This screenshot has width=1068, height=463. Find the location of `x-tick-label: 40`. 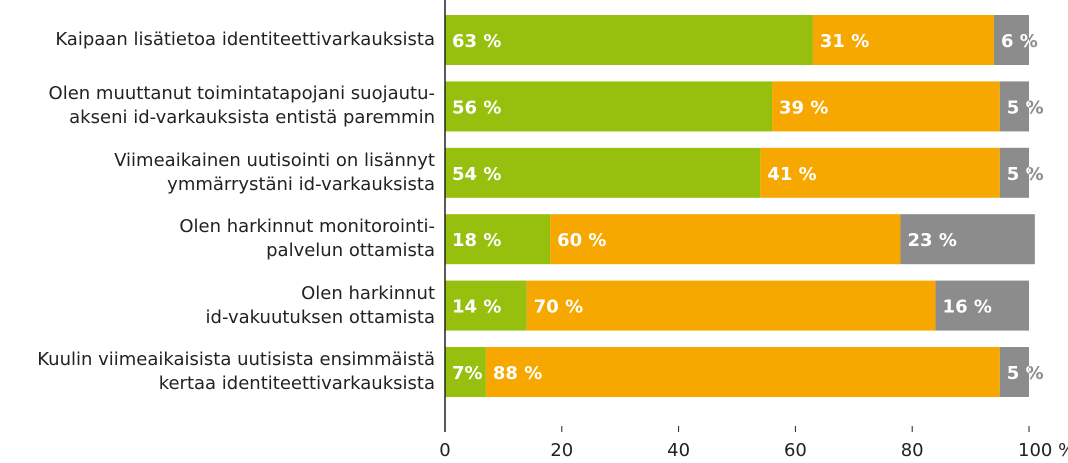

x-tick-label: 40 is located at coordinates (678, 450).